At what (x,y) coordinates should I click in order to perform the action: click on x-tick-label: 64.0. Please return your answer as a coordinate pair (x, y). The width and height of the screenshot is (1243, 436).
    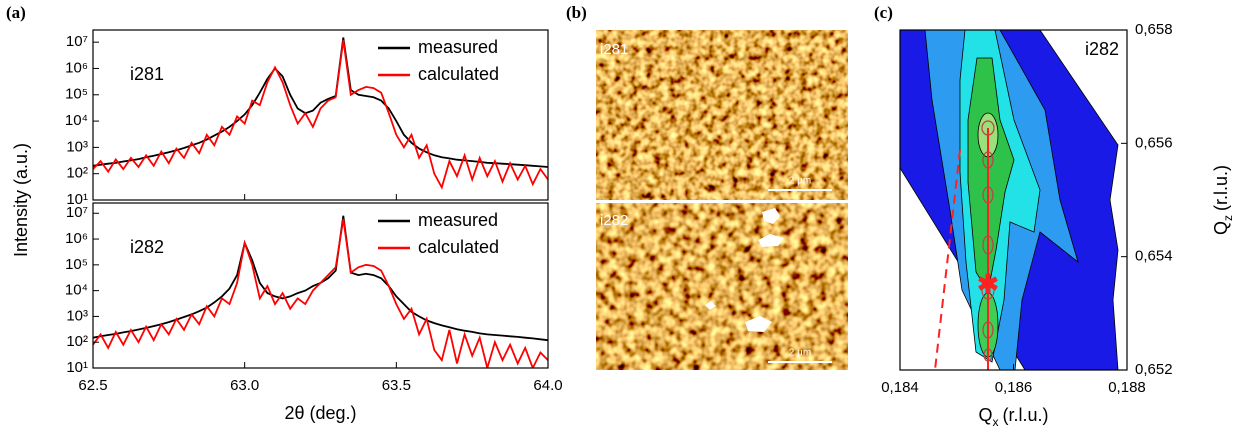
    Looking at the image, I should click on (547, 385).